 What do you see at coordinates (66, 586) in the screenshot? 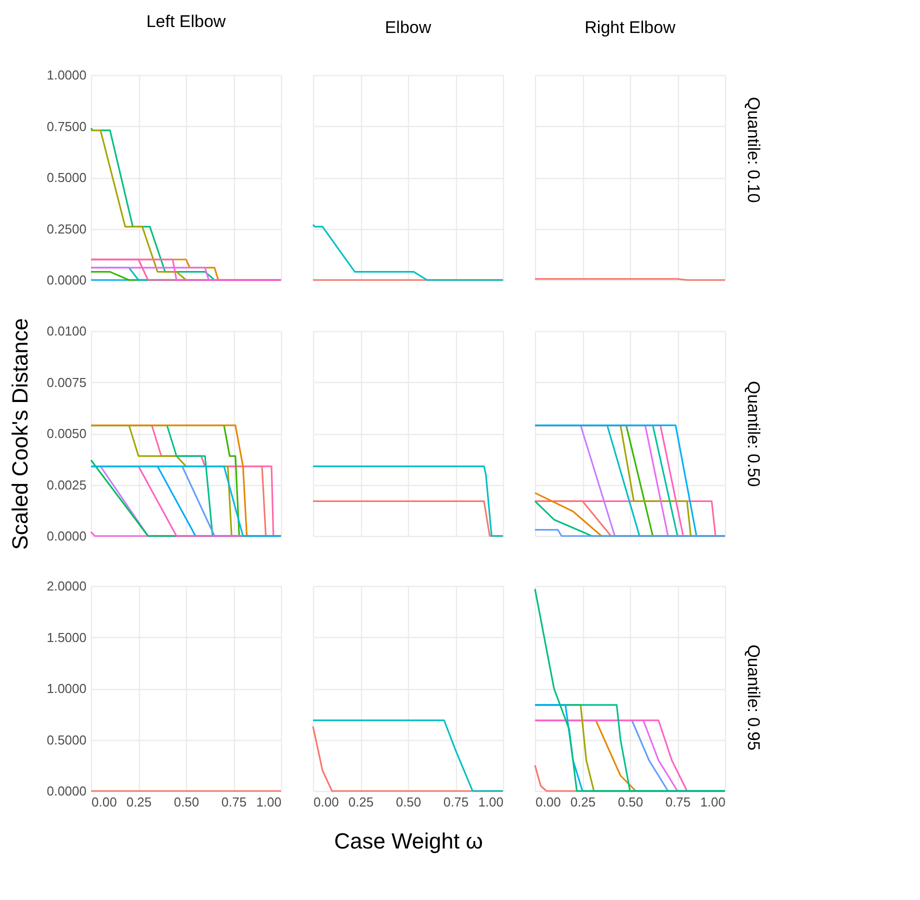
I see `y-tick-label: 2.0000` at bounding box center [66, 586].